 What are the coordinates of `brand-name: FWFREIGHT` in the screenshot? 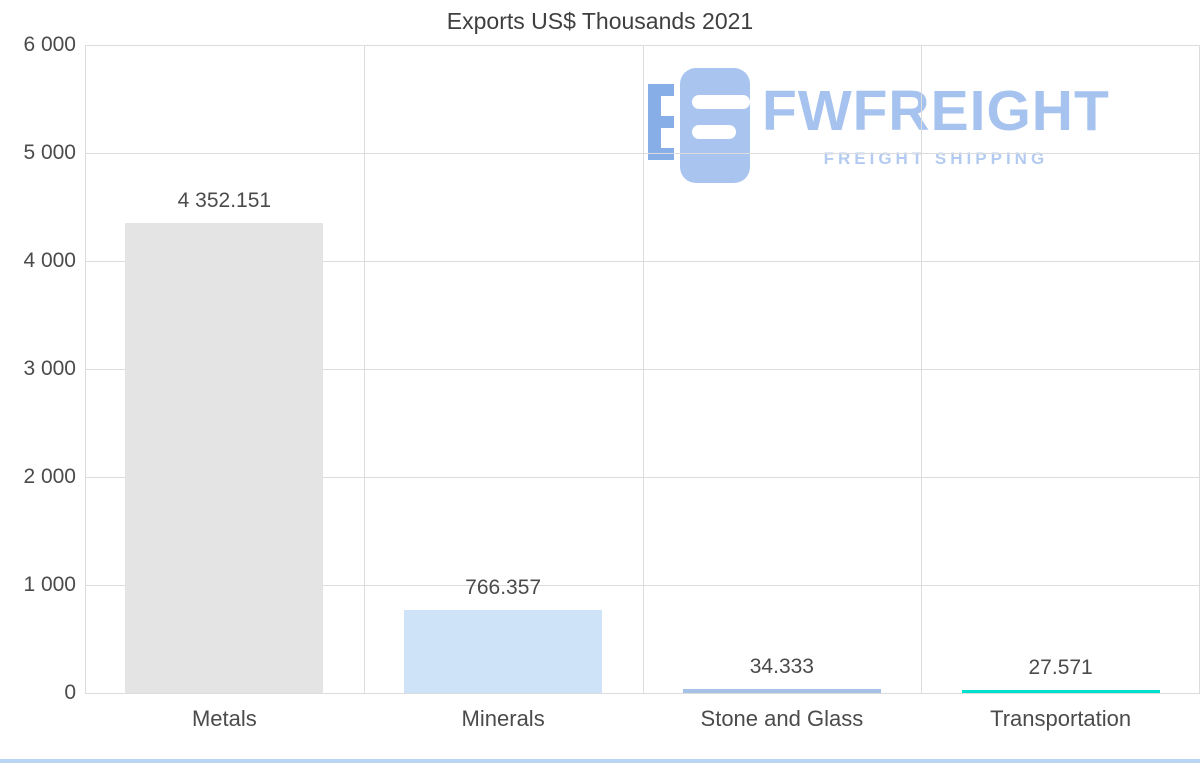 It's located at (936, 110).